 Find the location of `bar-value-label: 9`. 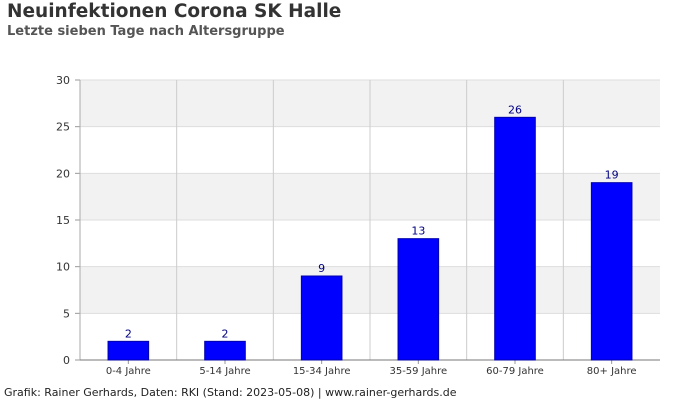

bar-value-label: 9 is located at coordinates (321, 268).